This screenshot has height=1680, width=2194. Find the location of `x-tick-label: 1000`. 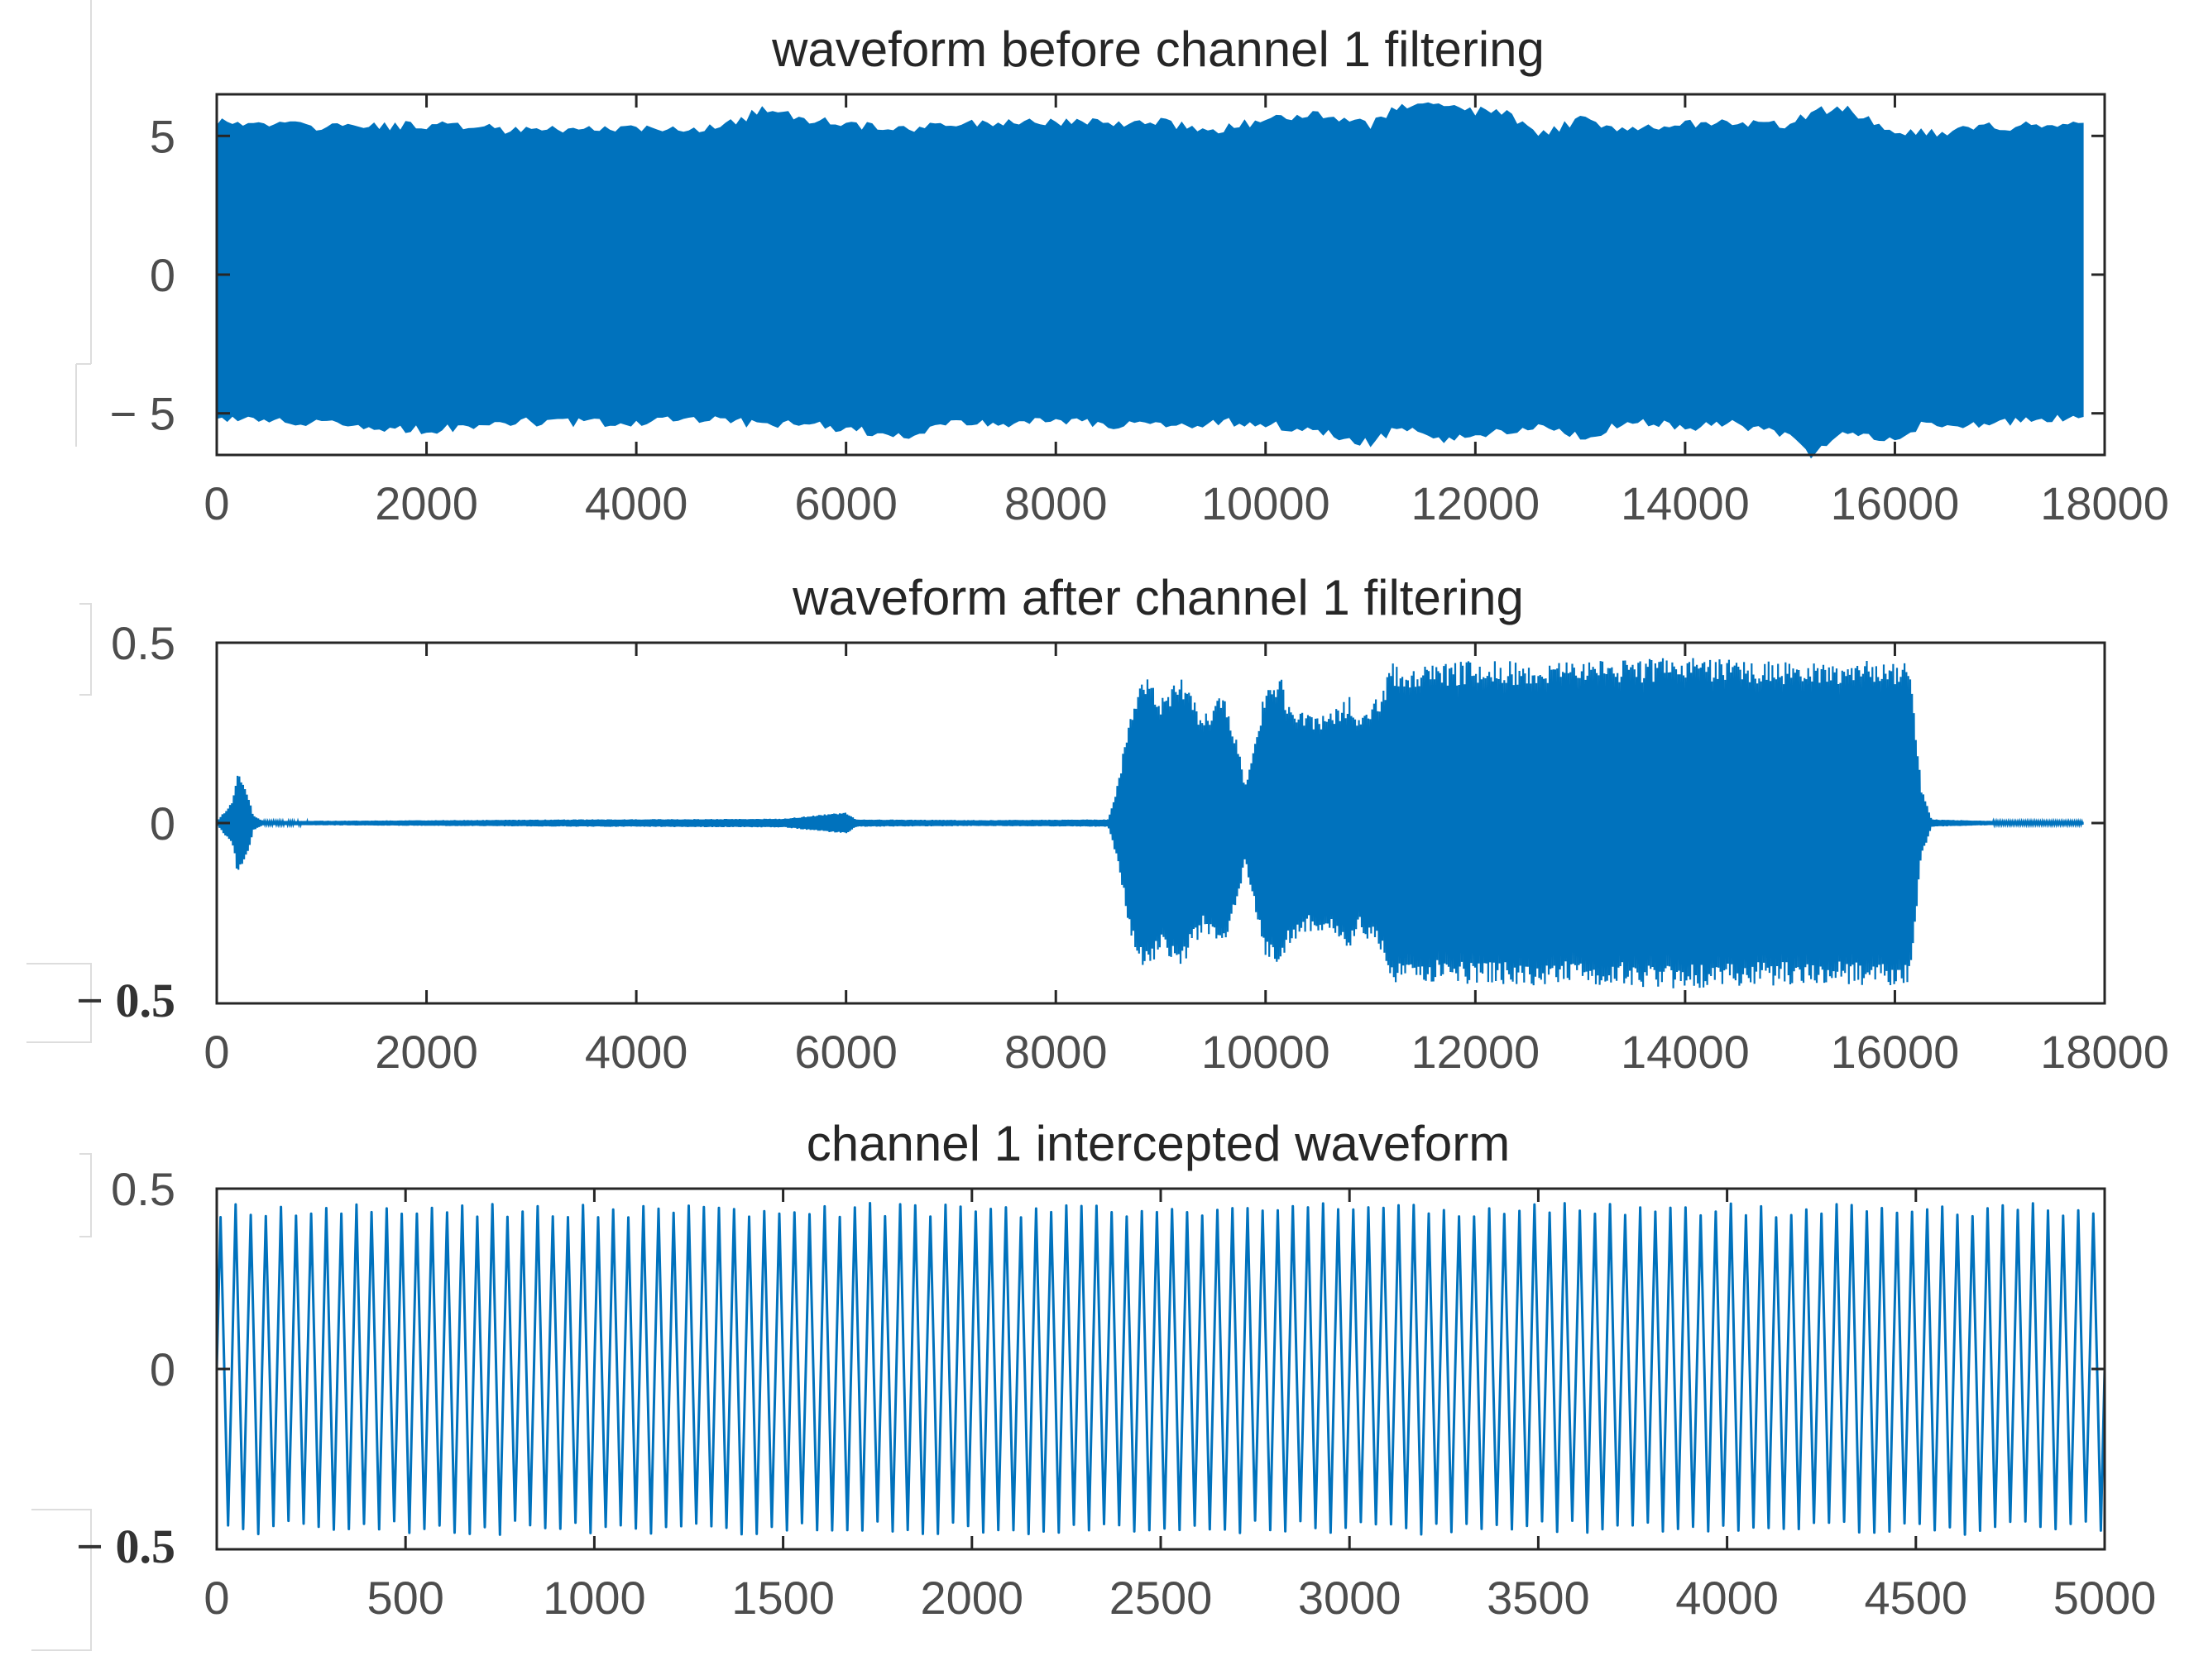

x-tick-label: 1000 is located at coordinates (594, 1598).